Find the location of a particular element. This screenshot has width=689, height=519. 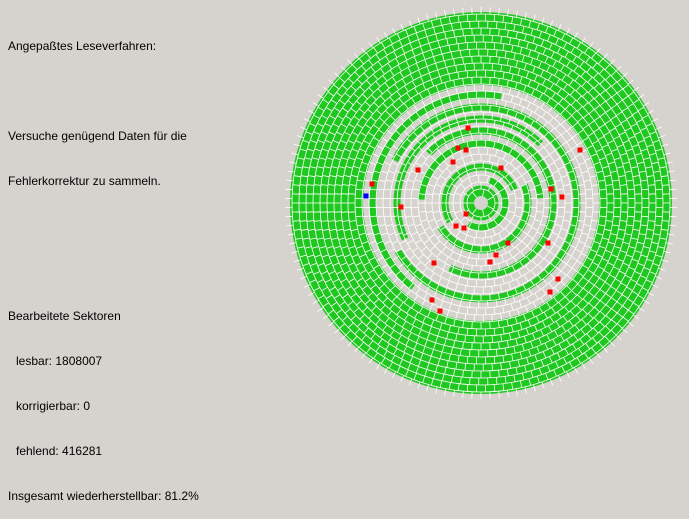

status-text-line-1: Versuche genügend Daten für die is located at coordinates (97, 136).